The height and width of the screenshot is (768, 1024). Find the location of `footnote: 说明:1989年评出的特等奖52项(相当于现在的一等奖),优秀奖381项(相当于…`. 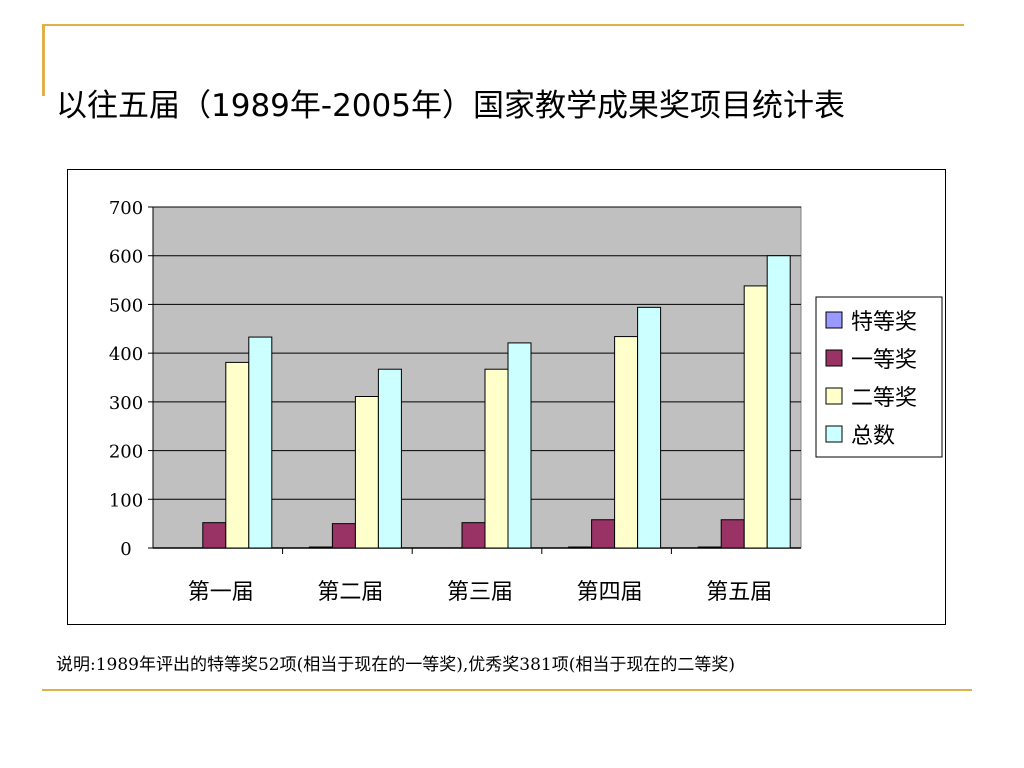

footnote: 说明:1989年评出的特等奖52项(相当于现在的一等奖),优秀奖381项(相当于… is located at coordinates (396, 665).